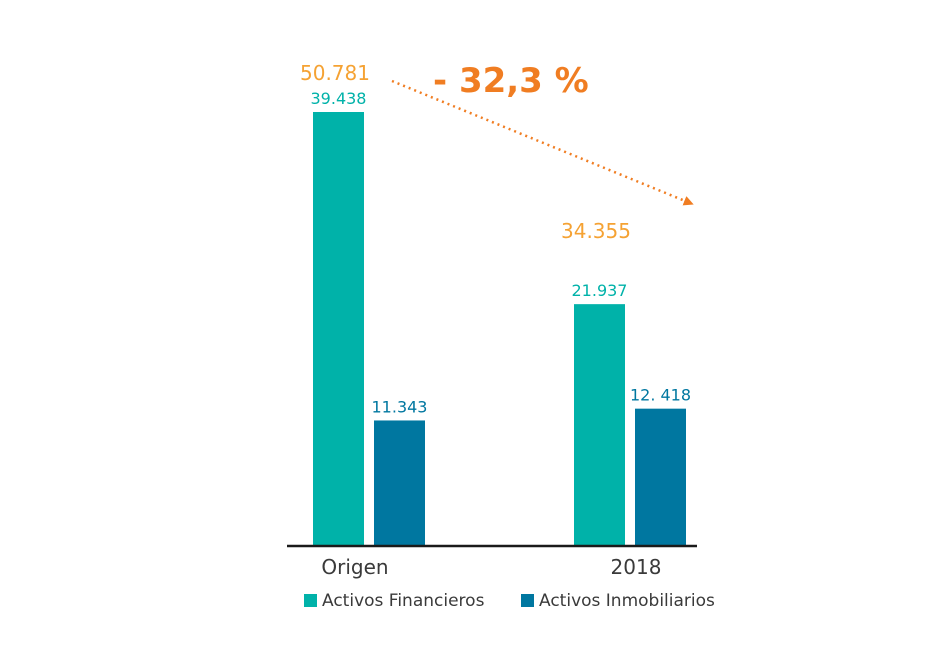 The height and width of the screenshot is (645, 950). What do you see at coordinates (338, 328) in the screenshot?
I see `bar-financieros-origen` at bounding box center [338, 328].